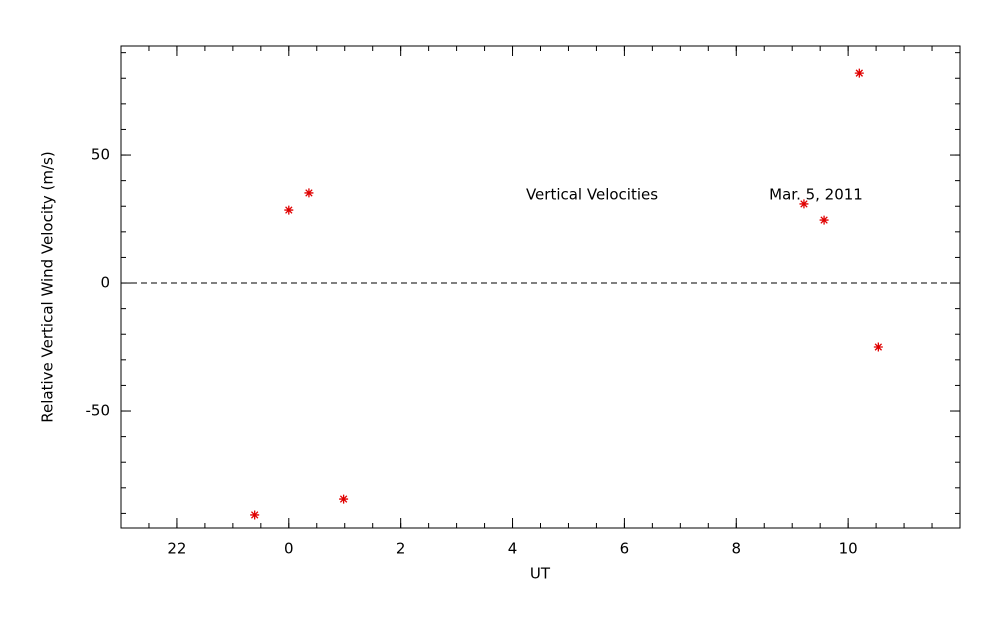 The width and height of the screenshot is (1000, 625). I want to click on x-tick-label: 6, so click(625, 549).